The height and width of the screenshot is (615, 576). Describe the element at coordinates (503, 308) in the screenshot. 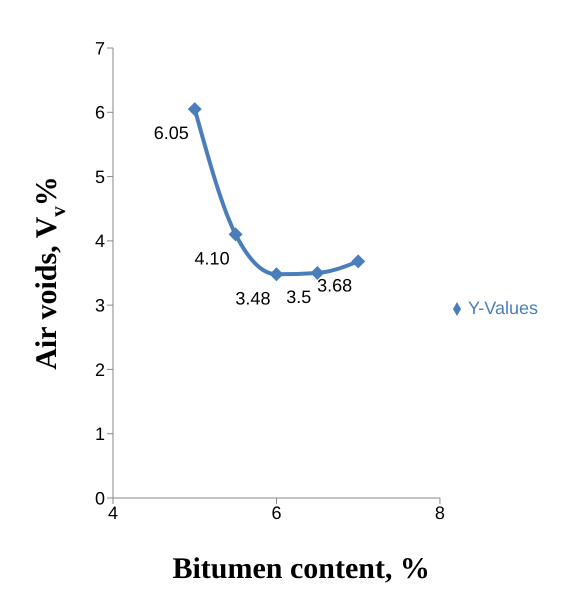

I see `legend-label: Y-Values` at that location.